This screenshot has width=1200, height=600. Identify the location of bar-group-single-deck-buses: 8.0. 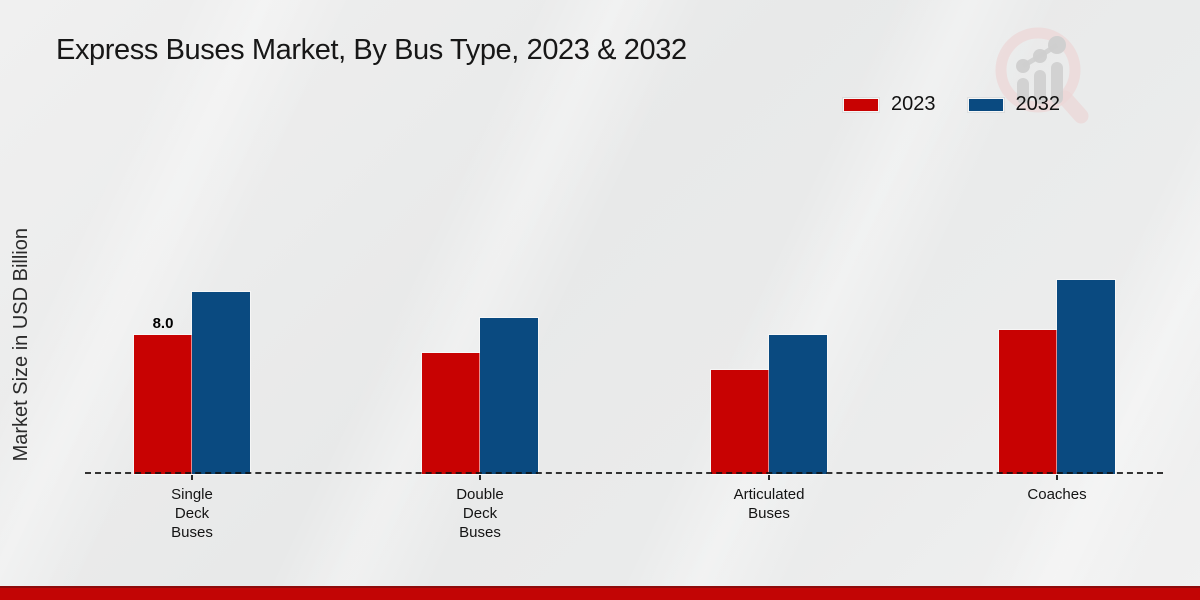
(192, 327).